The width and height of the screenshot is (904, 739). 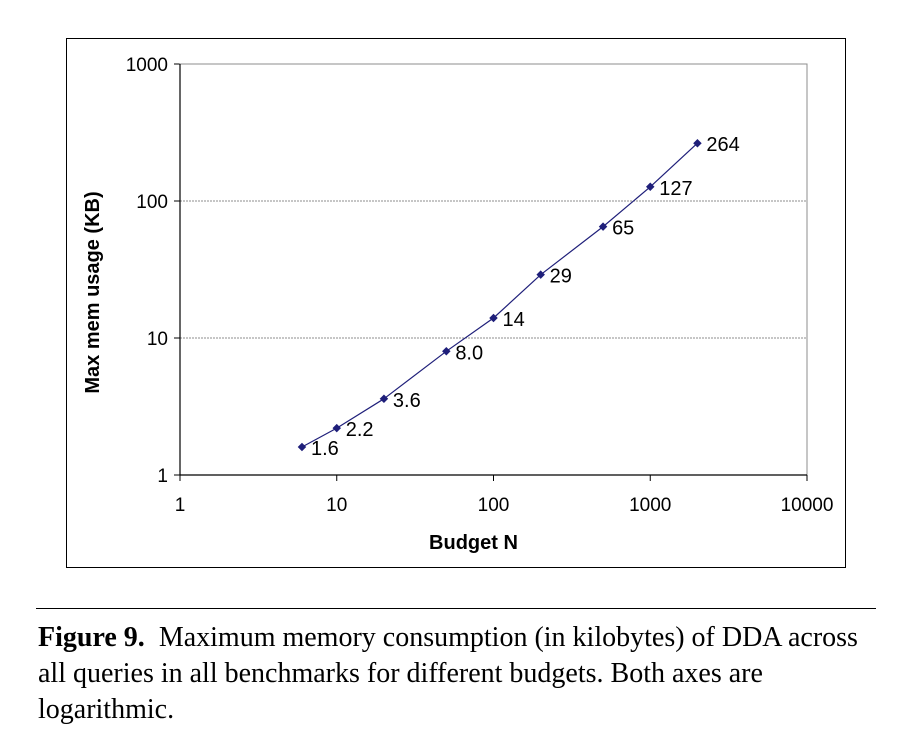 What do you see at coordinates (469, 353) in the screenshot?
I see `data-label: 8.0` at bounding box center [469, 353].